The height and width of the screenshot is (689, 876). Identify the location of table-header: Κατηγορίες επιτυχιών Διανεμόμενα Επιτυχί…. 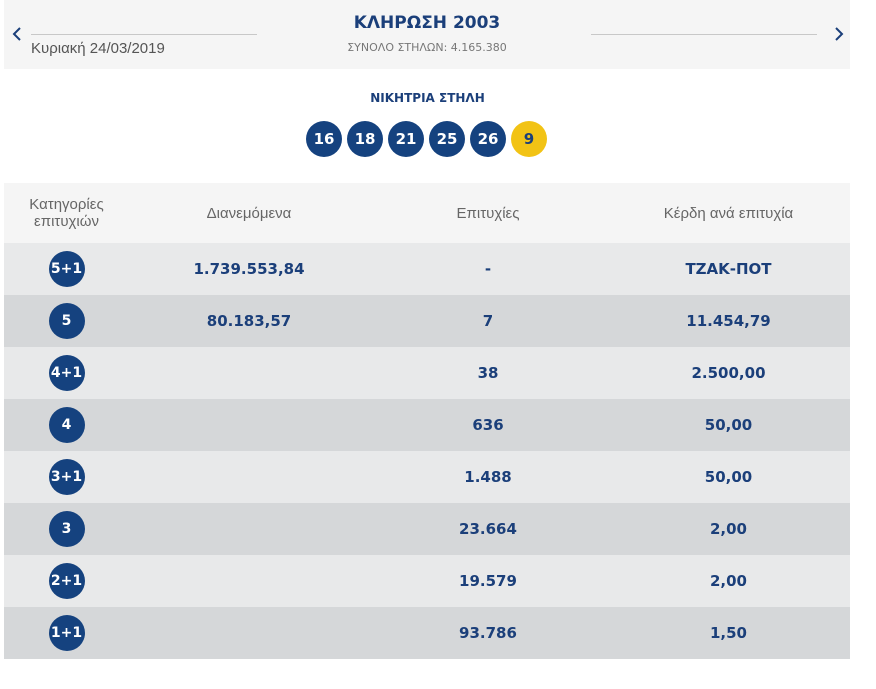
(427, 213).